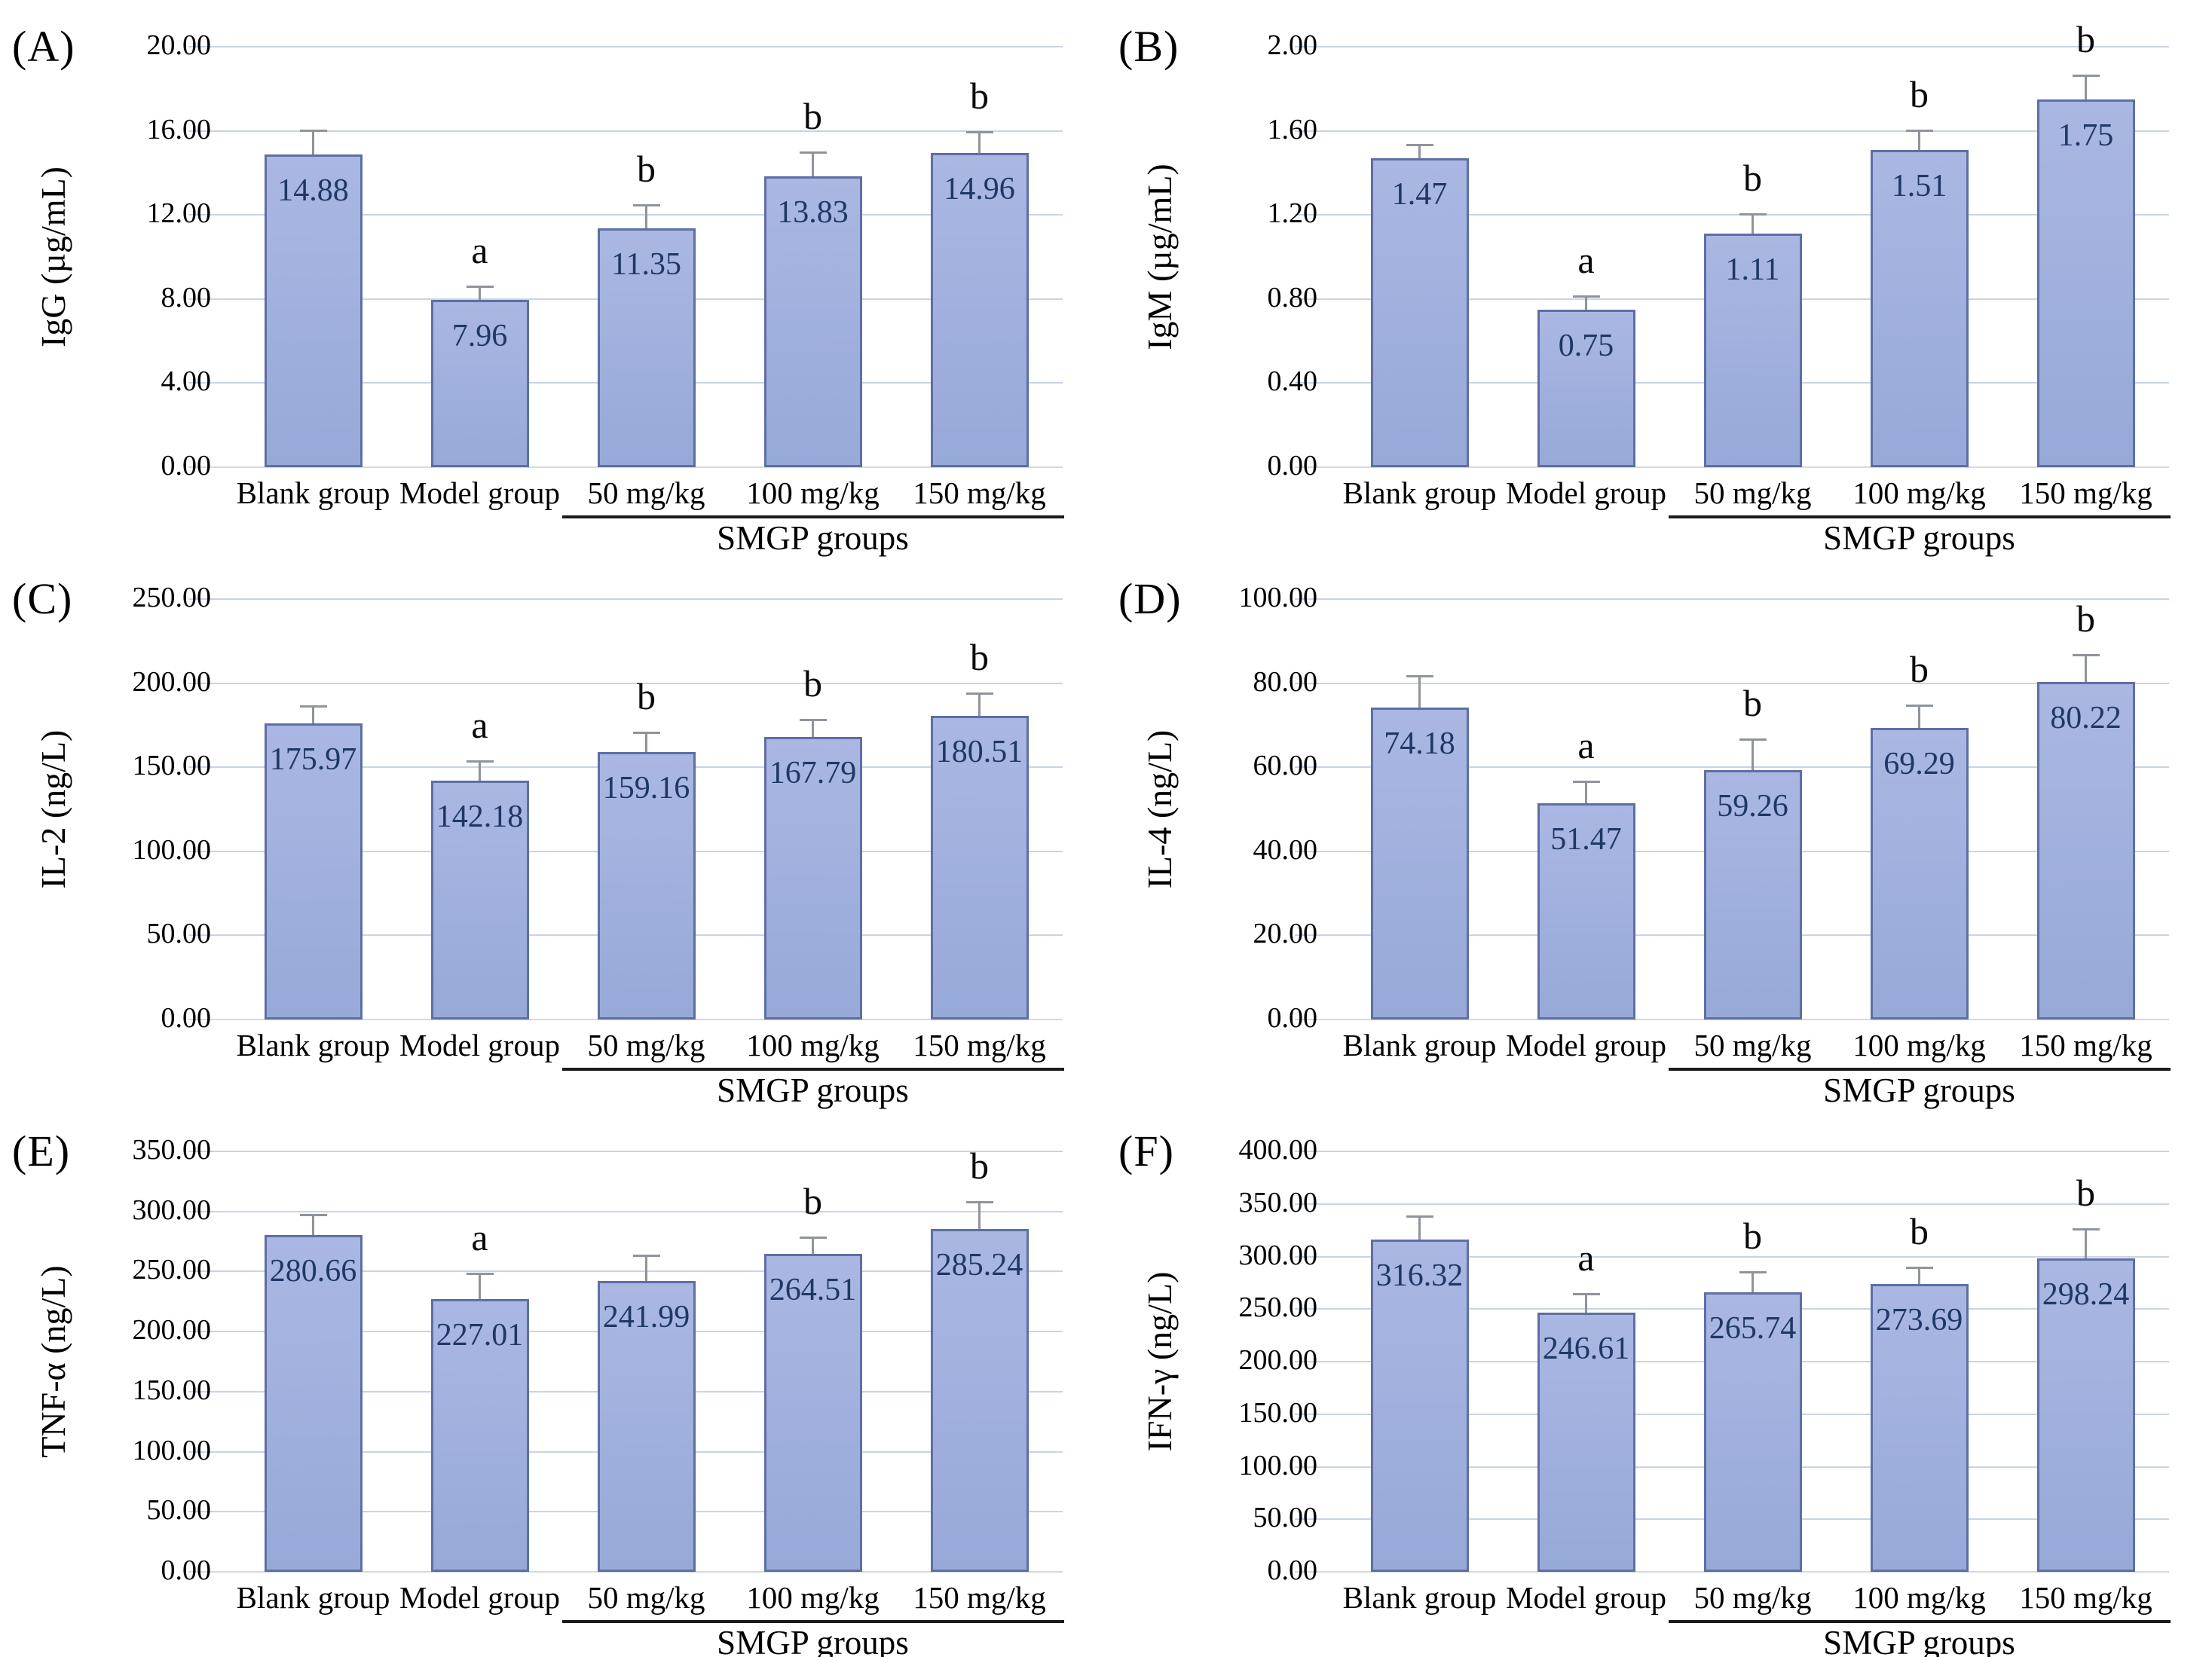  What do you see at coordinates (646, 265) in the screenshot?
I see `bar-value-label: 11.35` at bounding box center [646, 265].